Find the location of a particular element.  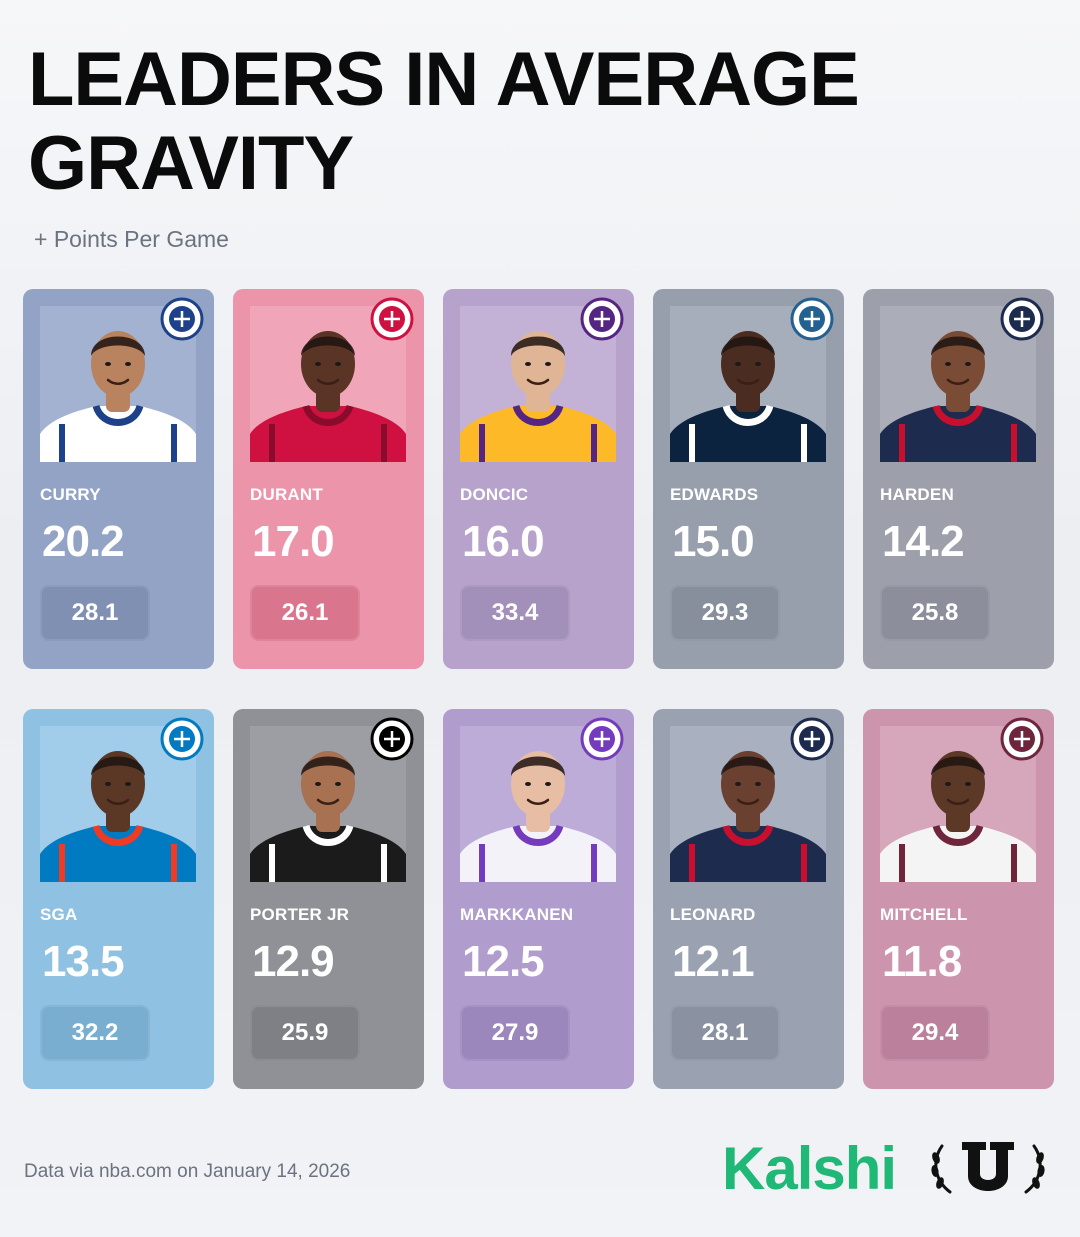

cavaliers-logo-icon is located at coordinates (1022, 739).